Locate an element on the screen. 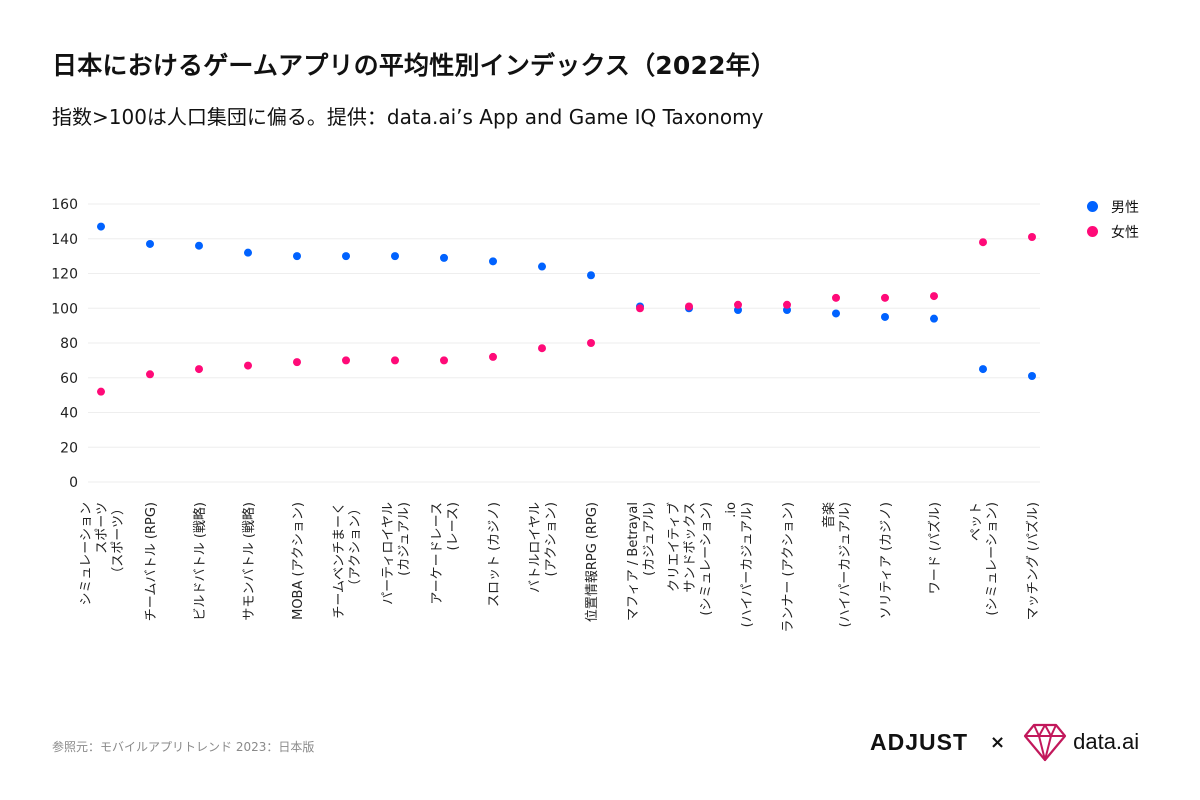 Image resolution: width=1200 pixels, height=800 pixels. x-tick-label: シミュレーション スポーツ （スポーツ） is located at coordinates (102, 553).